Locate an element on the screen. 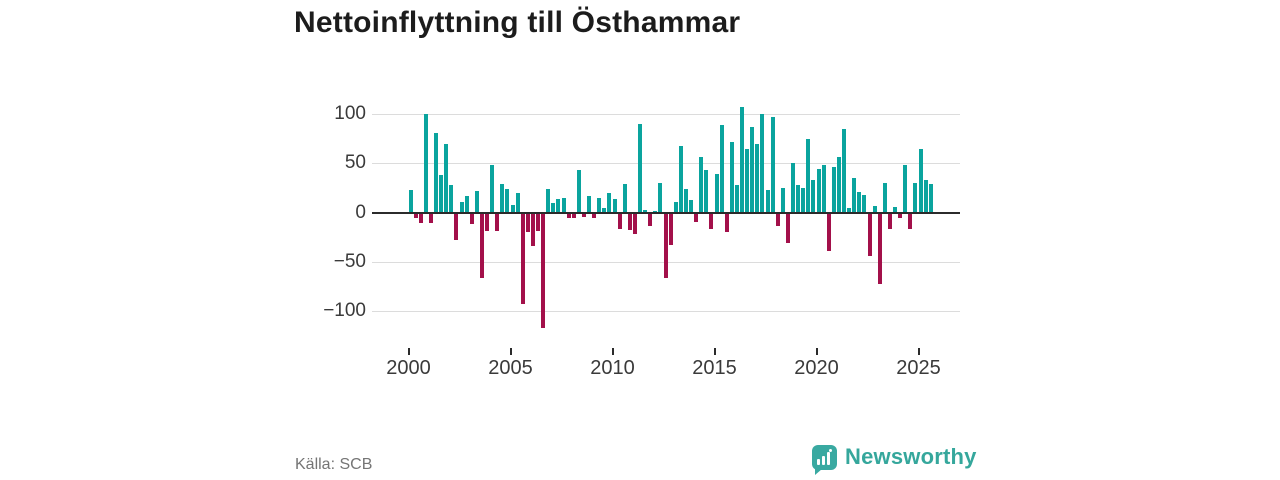 The image size is (1280, 480). newsworthy-badge-icon is located at coordinates (824, 459).